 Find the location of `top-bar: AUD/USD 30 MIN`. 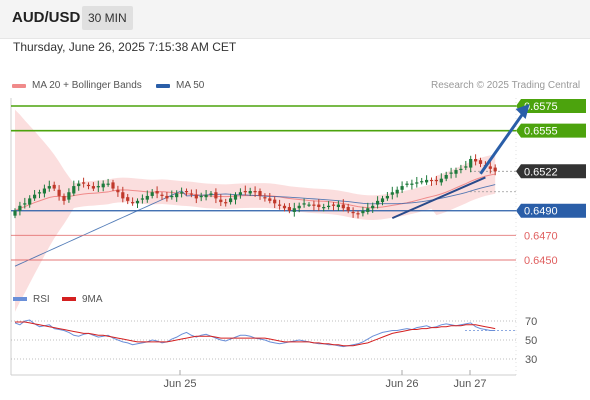

top-bar: AUD/USD 30 MIN is located at coordinates (295, 19).